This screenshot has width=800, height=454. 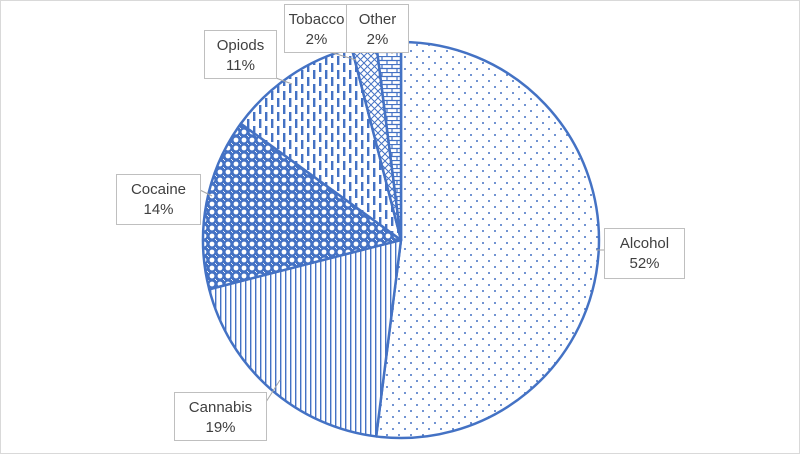 What do you see at coordinates (378, 19) in the screenshot?
I see `data-label-category: Other` at bounding box center [378, 19].